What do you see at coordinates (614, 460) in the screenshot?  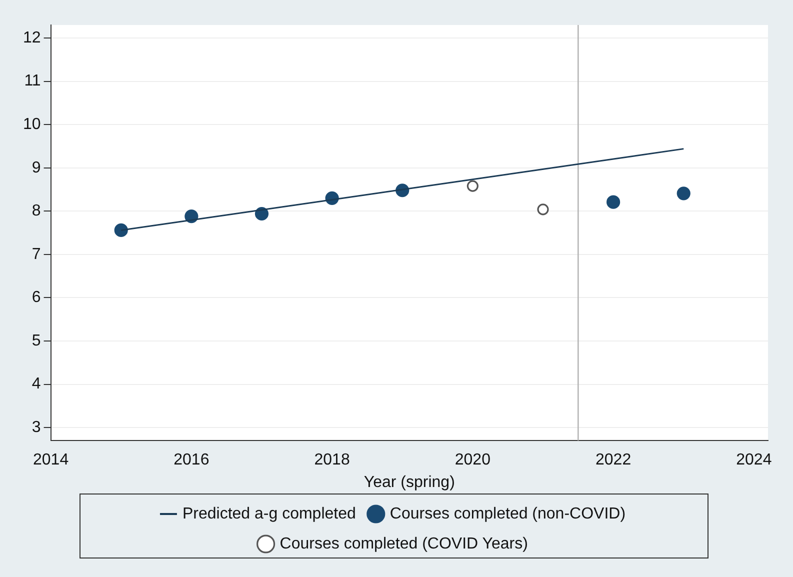 I see `x-tick-label: 2022` at bounding box center [614, 460].